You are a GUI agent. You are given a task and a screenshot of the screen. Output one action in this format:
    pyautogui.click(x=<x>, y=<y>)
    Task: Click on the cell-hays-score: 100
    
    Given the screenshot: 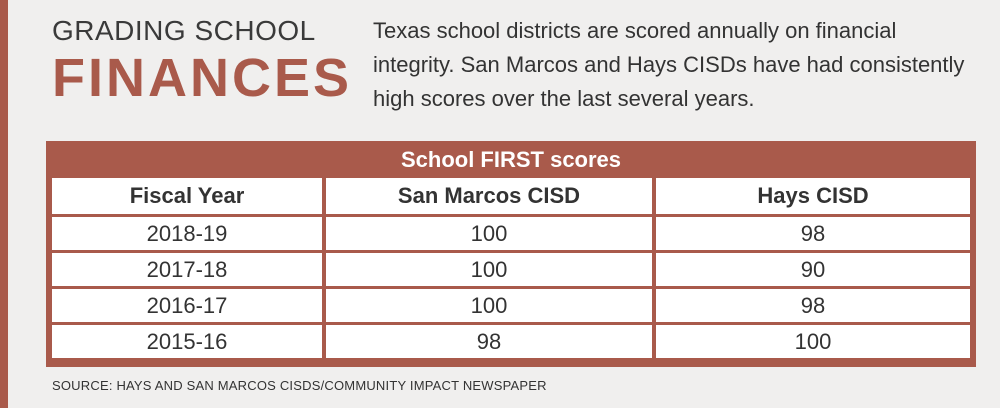 What is the action you would take?
    pyautogui.click(x=811, y=341)
    